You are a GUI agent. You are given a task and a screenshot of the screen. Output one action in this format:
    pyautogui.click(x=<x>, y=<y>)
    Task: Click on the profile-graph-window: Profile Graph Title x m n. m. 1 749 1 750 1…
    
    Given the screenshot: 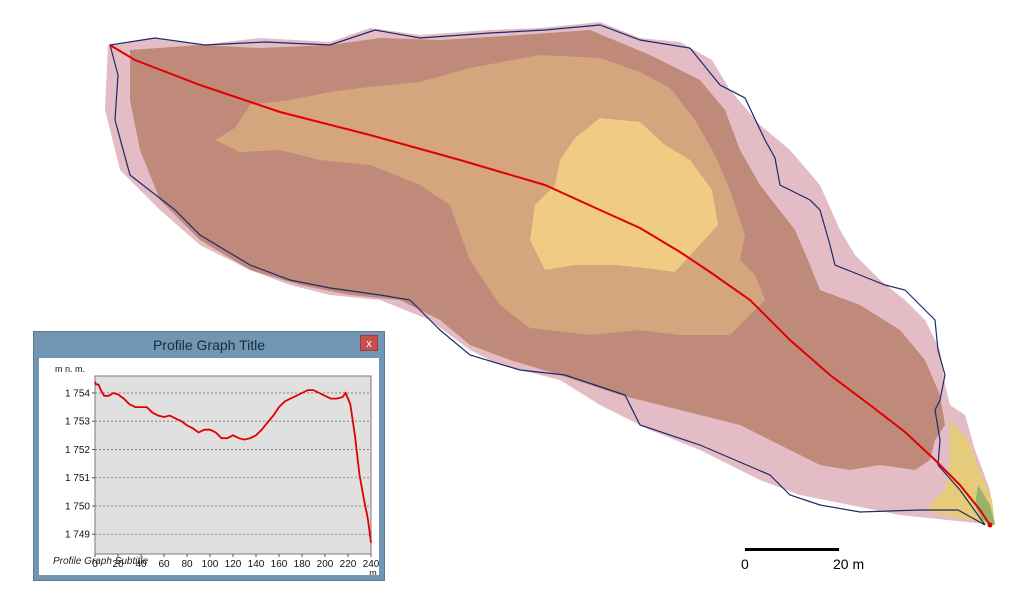 What is the action you would take?
    pyautogui.click(x=209, y=456)
    